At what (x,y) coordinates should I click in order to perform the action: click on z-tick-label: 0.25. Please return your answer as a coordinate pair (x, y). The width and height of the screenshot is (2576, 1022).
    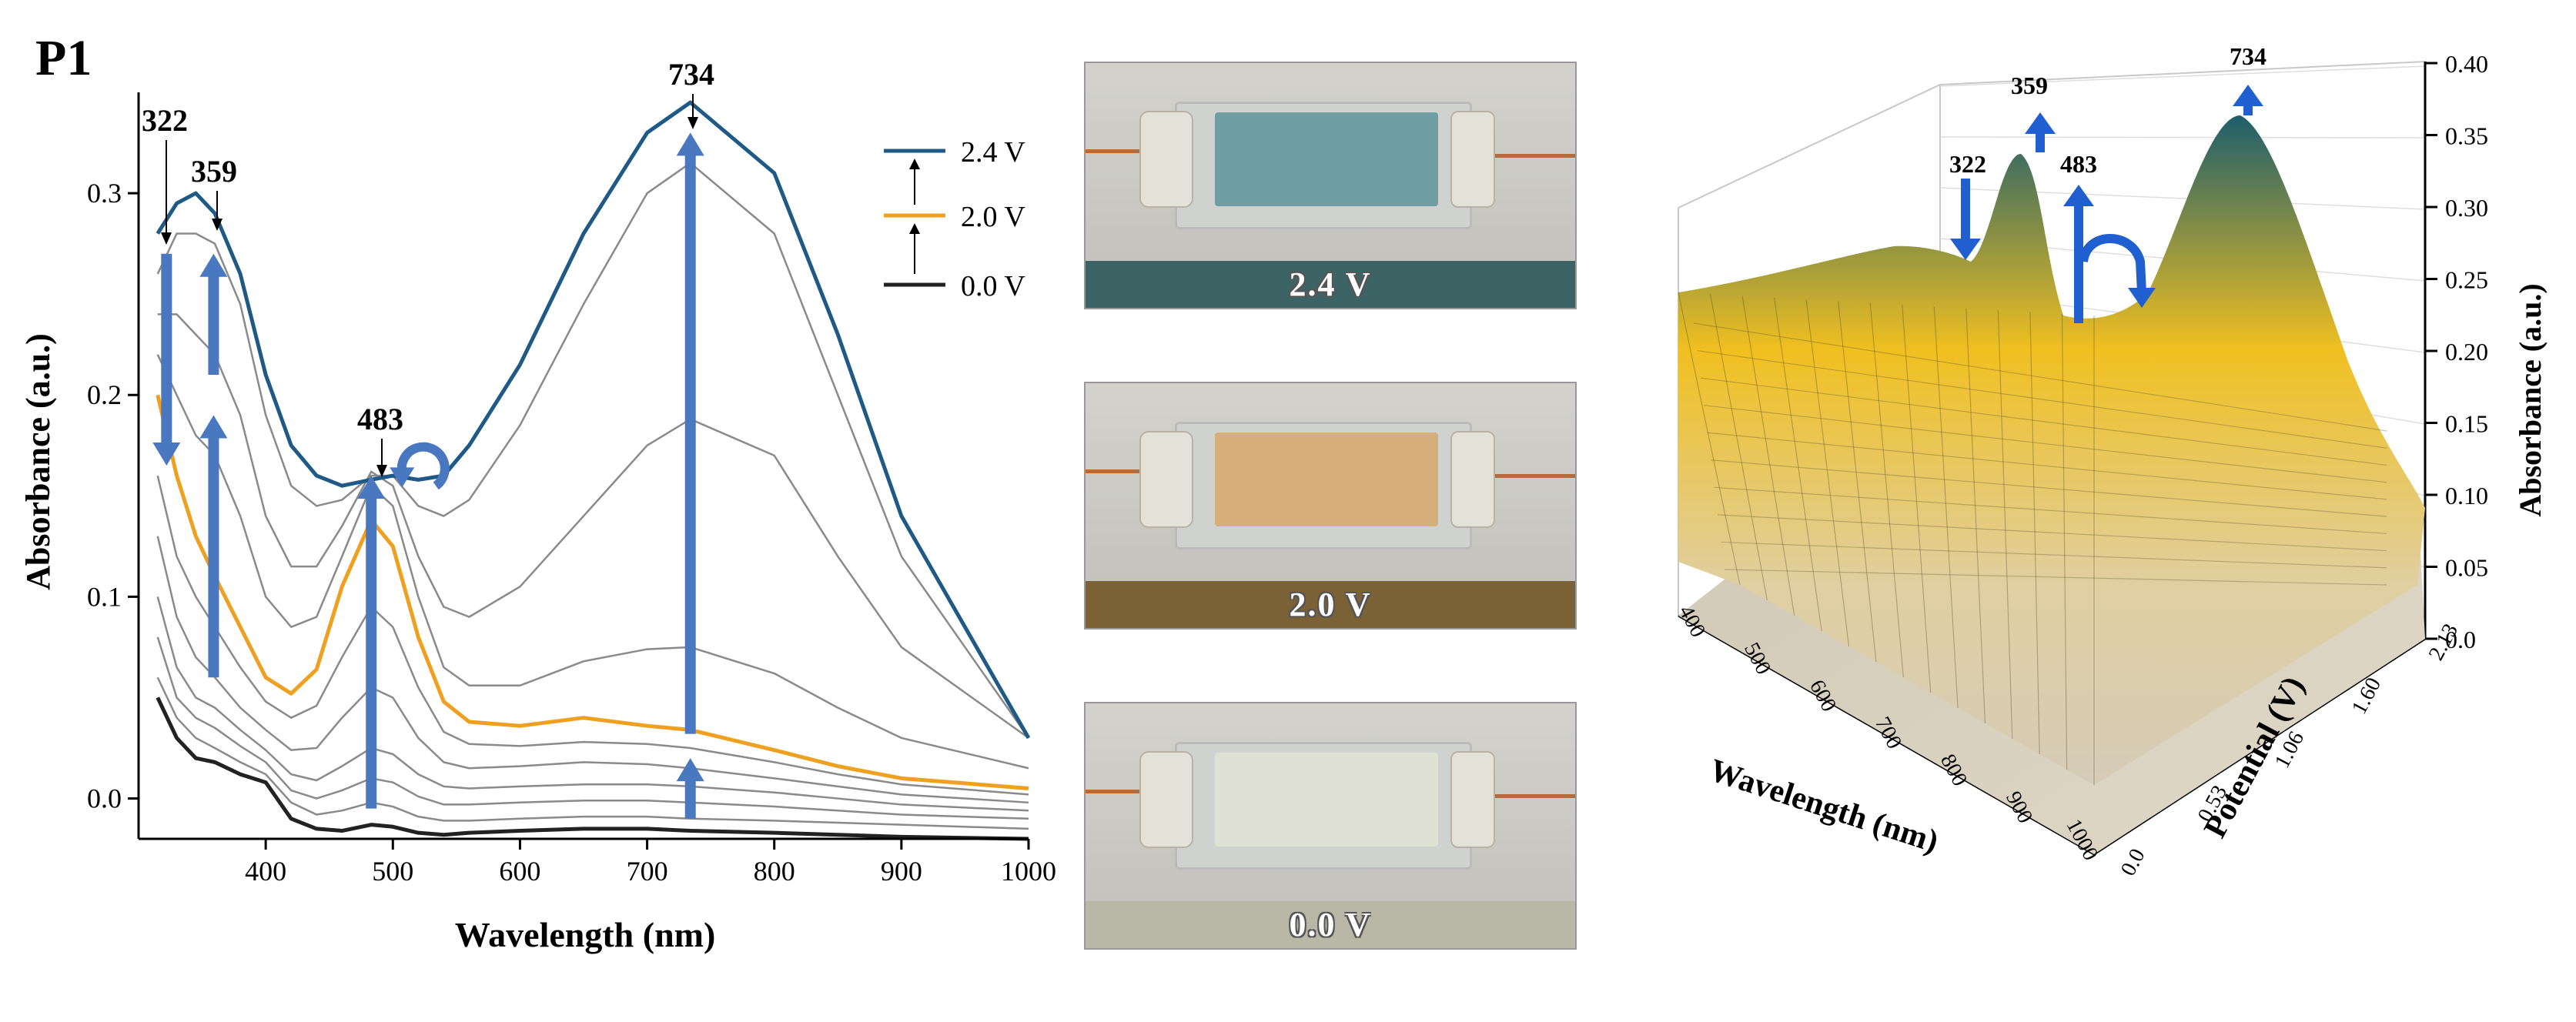
    Looking at the image, I should click on (2466, 280).